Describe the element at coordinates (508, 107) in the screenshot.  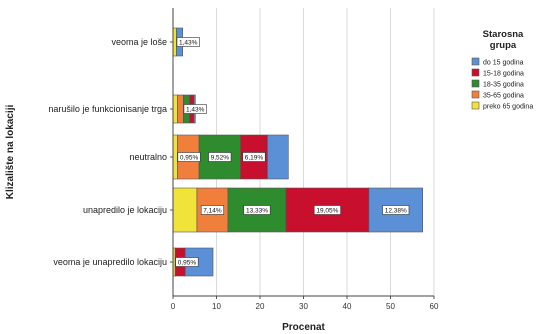
I see `legend-label: preko 65 godina` at that location.